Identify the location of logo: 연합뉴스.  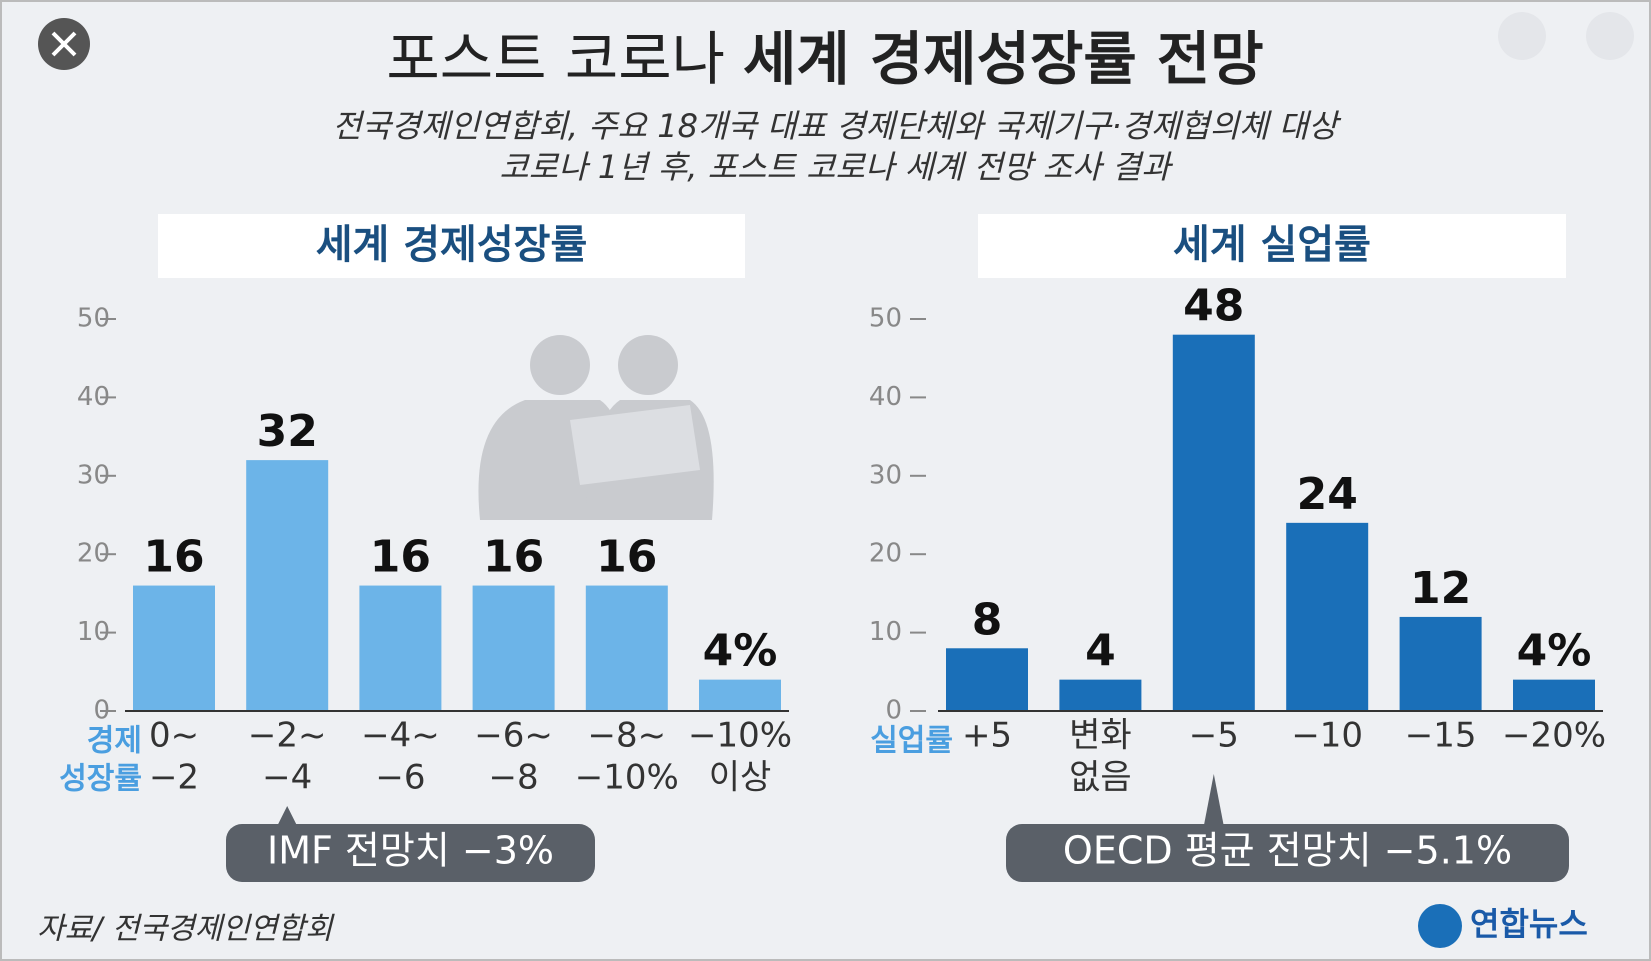
(1503, 926).